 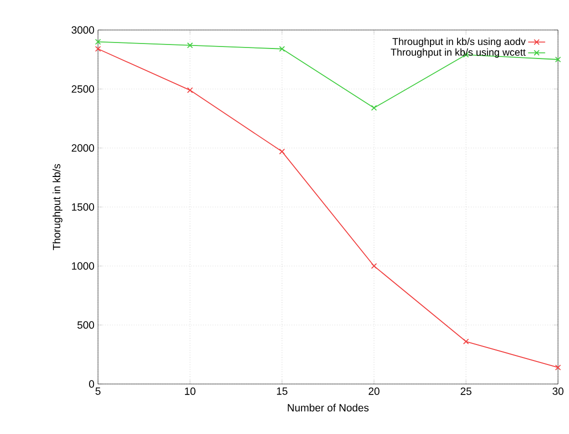 What do you see at coordinates (57, 207) in the screenshot?
I see `y-axis-title: Thorughput in kb/s` at bounding box center [57, 207].